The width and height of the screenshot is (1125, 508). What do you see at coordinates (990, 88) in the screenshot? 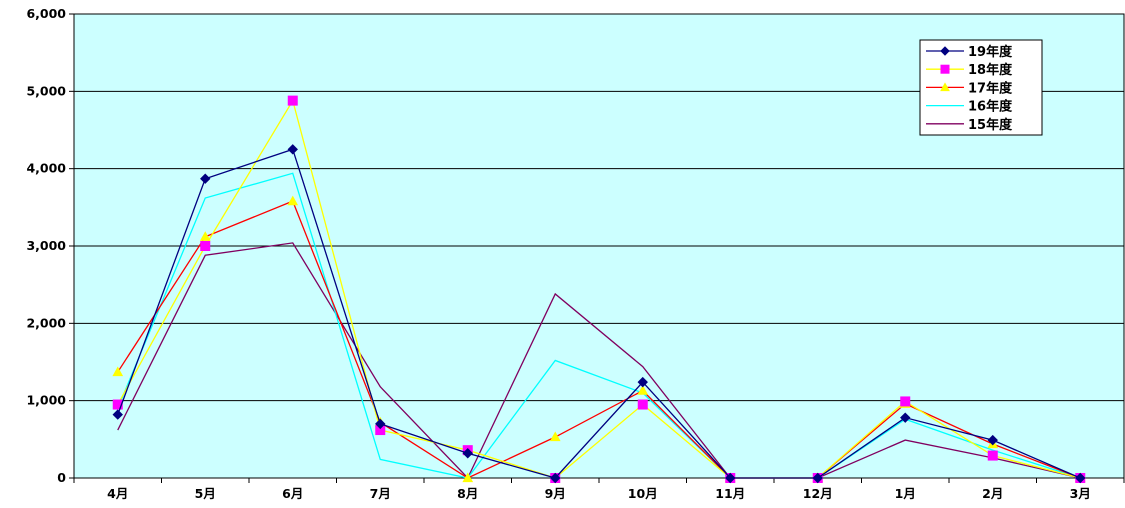
I see `legend-label: 17年度` at bounding box center [990, 88].